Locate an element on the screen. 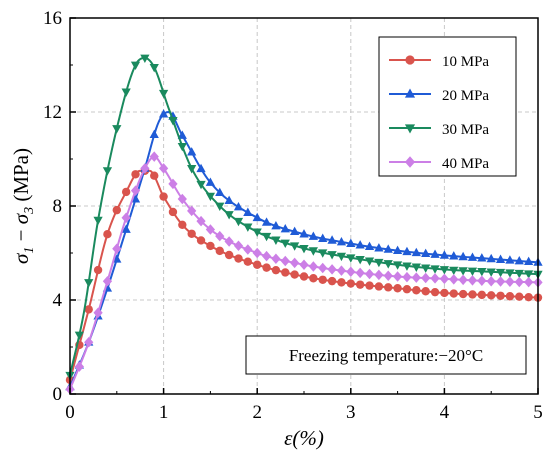 The height and width of the screenshot is (458, 550). y-label-sub1: 1 is located at coordinates (29, 250).